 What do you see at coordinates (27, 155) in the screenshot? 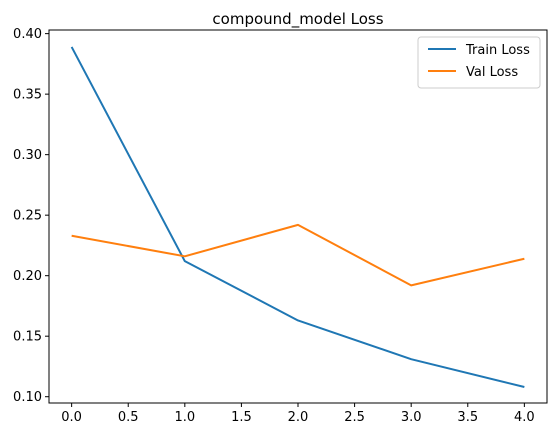
I see `y-tick-label: 0.30` at bounding box center [27, 155].